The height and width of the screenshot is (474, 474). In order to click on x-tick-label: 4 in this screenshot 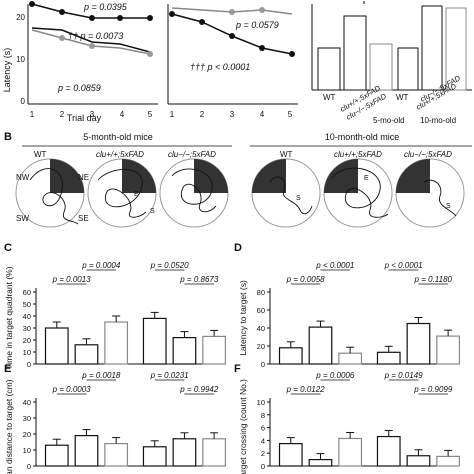, I will do `click(262, 114)`.